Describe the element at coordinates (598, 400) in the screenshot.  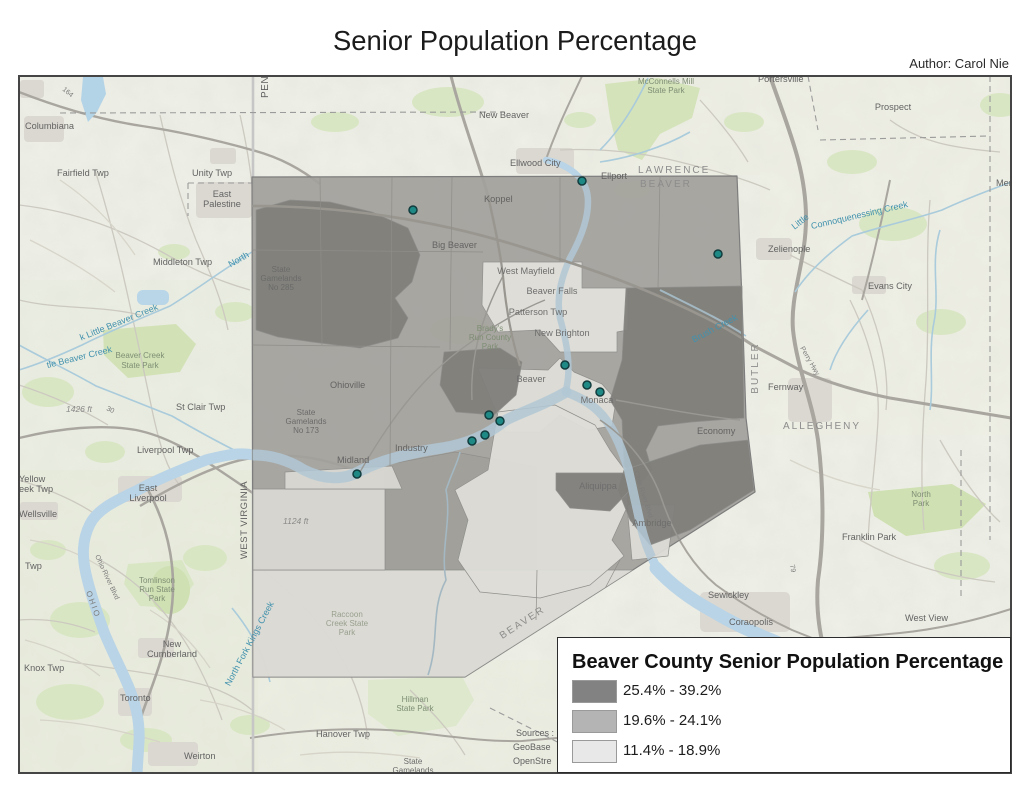
I see `svg-text: Monaca` at that location.